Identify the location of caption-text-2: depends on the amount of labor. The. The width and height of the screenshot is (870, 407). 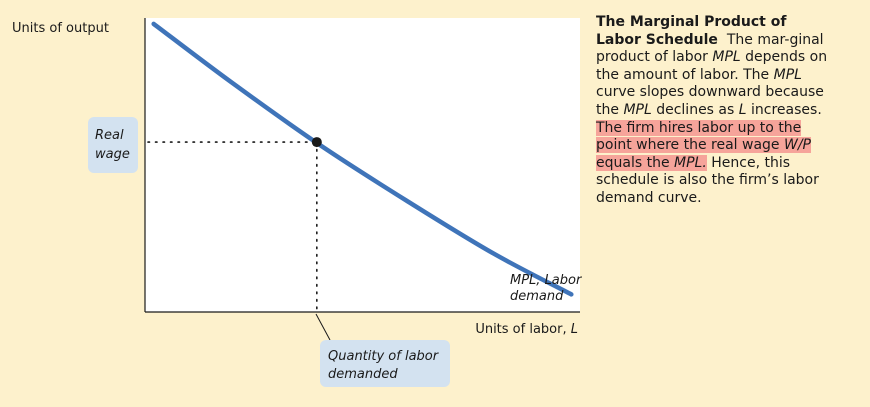
(712, 66).